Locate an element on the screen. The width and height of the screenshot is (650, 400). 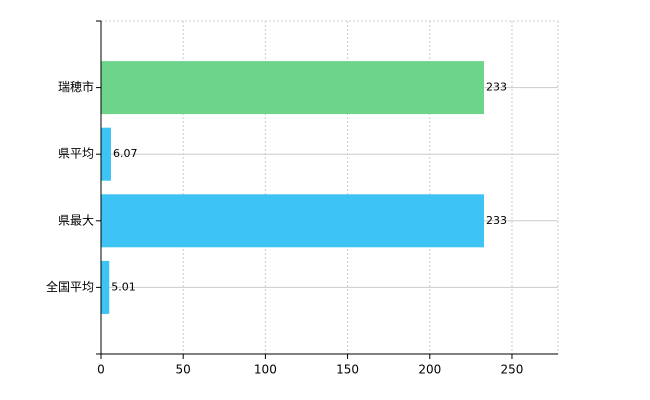
x-tick-label: 0 is located at coordinates (101, 370).